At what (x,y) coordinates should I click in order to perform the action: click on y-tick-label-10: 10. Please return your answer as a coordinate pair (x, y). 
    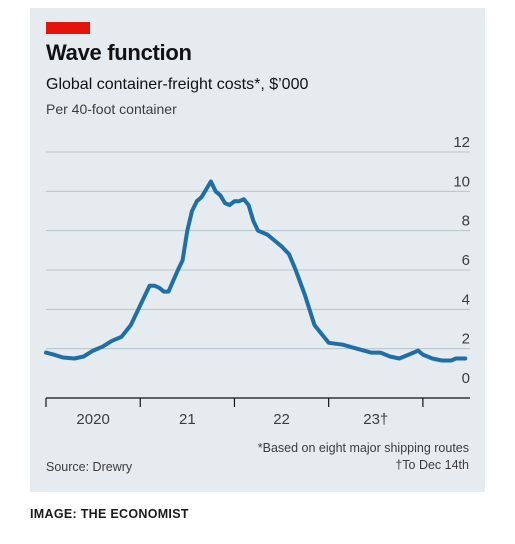
    Looking at the image, I should click on (461, 181).